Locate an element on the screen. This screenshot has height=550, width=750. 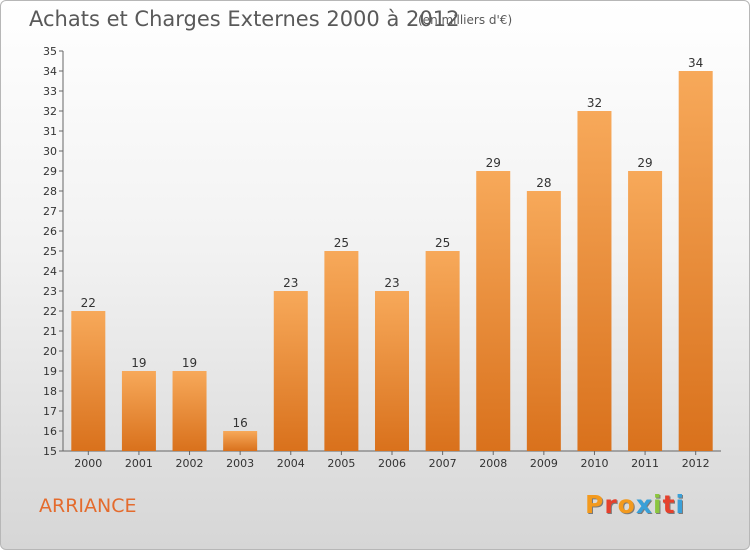
y-tick-label: 24 is located at coordinates (50, 271).